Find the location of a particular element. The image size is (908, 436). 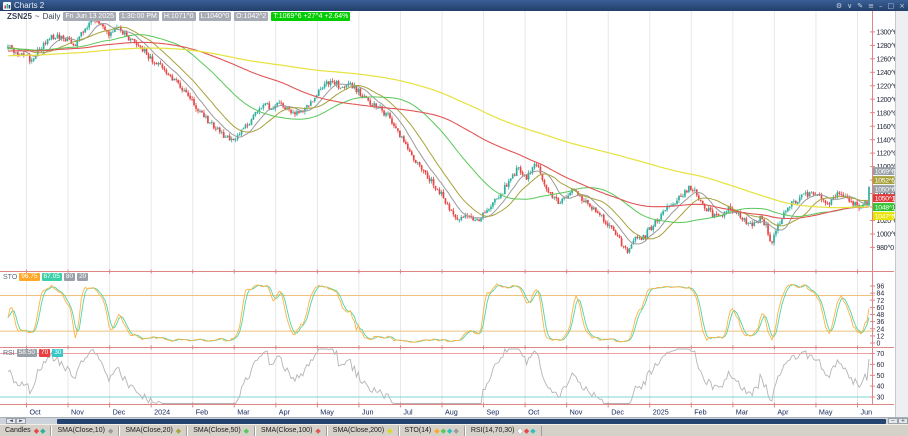

sto-value-d: 67.05 is located at coordinates (51, 277).